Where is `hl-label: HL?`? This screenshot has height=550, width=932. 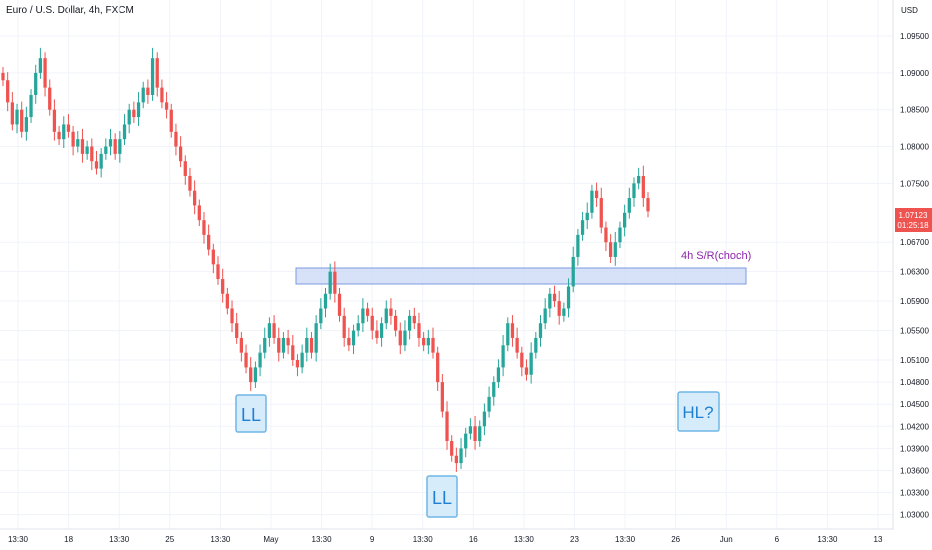 hl-label: HL? is located at coordinates (698, 411).